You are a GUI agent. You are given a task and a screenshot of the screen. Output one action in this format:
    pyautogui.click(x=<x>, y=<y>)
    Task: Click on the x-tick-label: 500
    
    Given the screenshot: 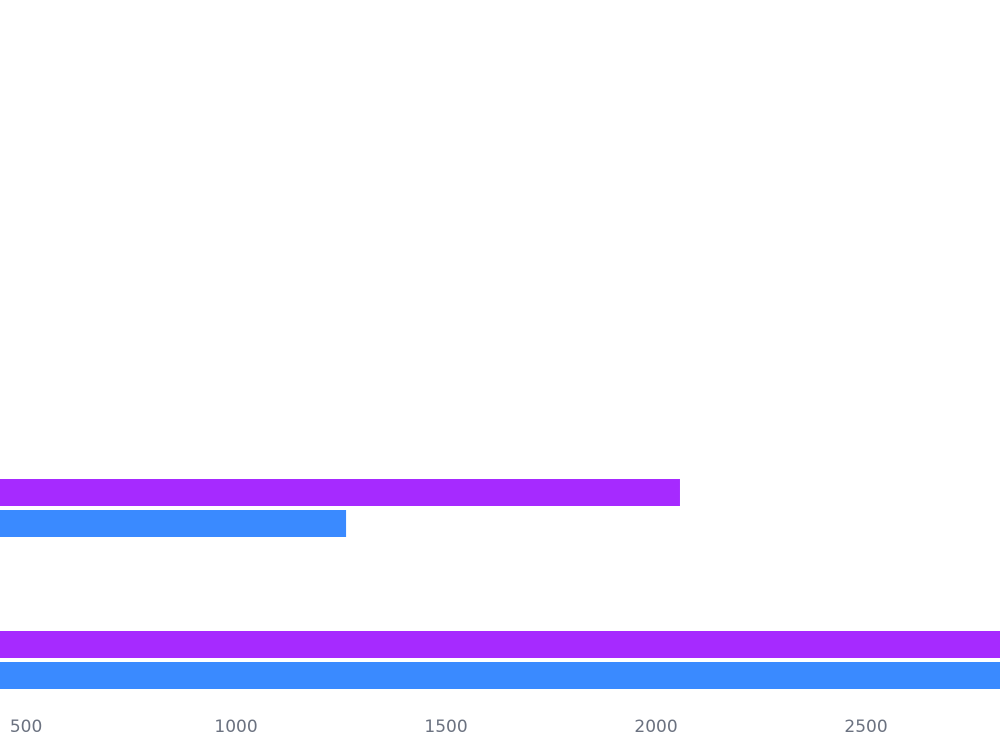 What is the action you would take?
    pyautogui.click(x=26, y=727)
    